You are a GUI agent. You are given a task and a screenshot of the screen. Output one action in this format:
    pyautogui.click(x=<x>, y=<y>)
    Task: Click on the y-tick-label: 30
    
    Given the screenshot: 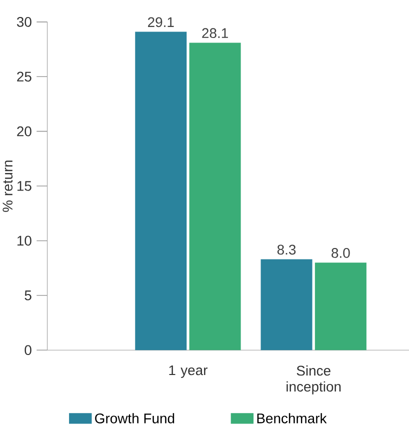 What is the action you would take?
    pyautogui.click(x=24, y=22)
    